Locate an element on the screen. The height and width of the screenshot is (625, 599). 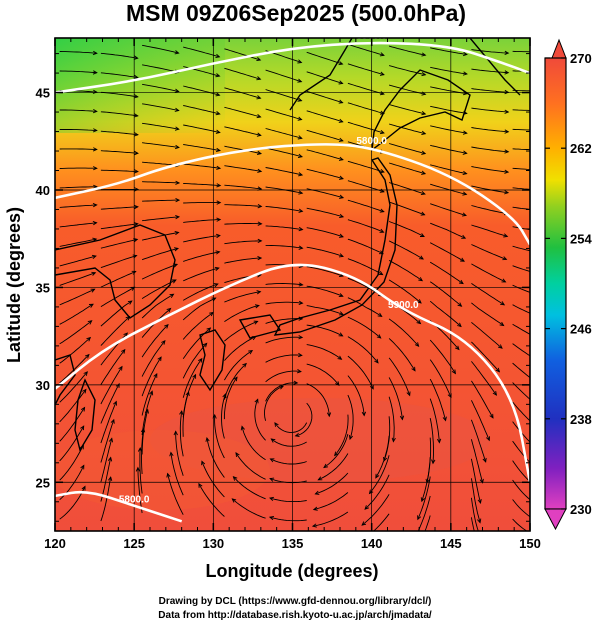
colorbar-min-arrow is located at coordinates (555, 519).